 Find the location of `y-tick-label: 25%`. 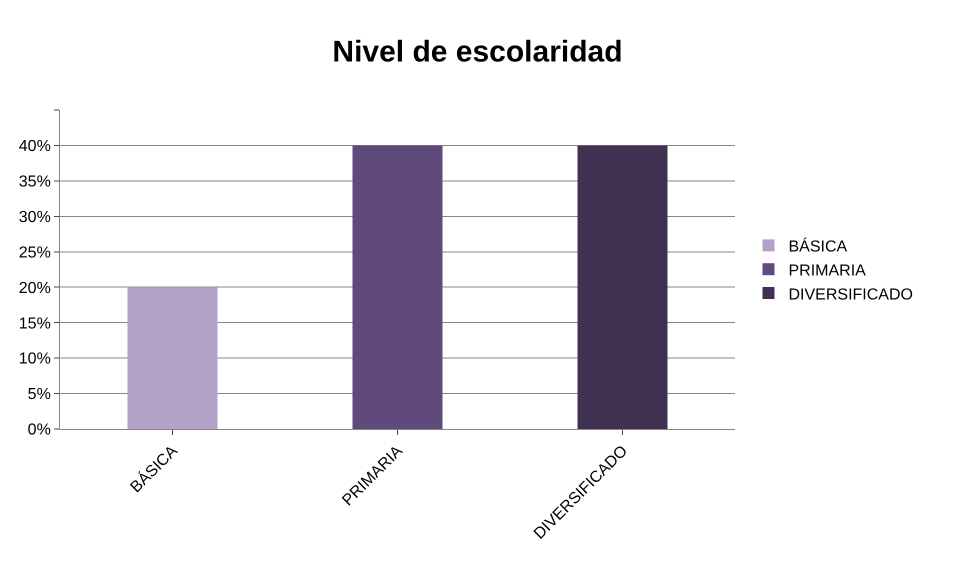

y-tick-label: 25% is located at coordinates (34, 253).